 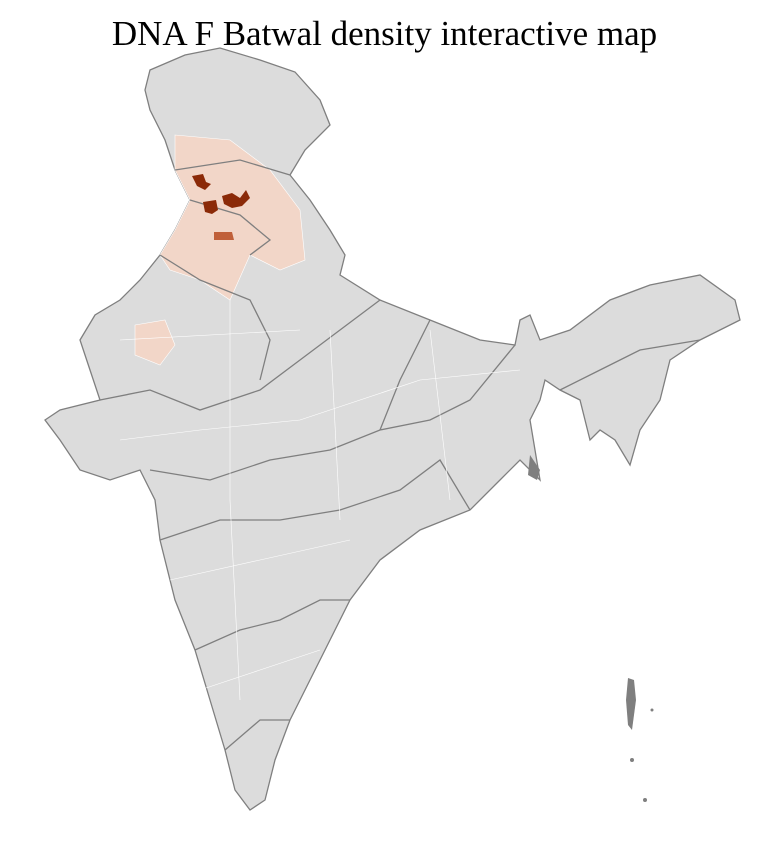 What do you see at coordinates (640, 740) in the screenshot?
I see `andaman-islands` at bounding box center [640, 740].